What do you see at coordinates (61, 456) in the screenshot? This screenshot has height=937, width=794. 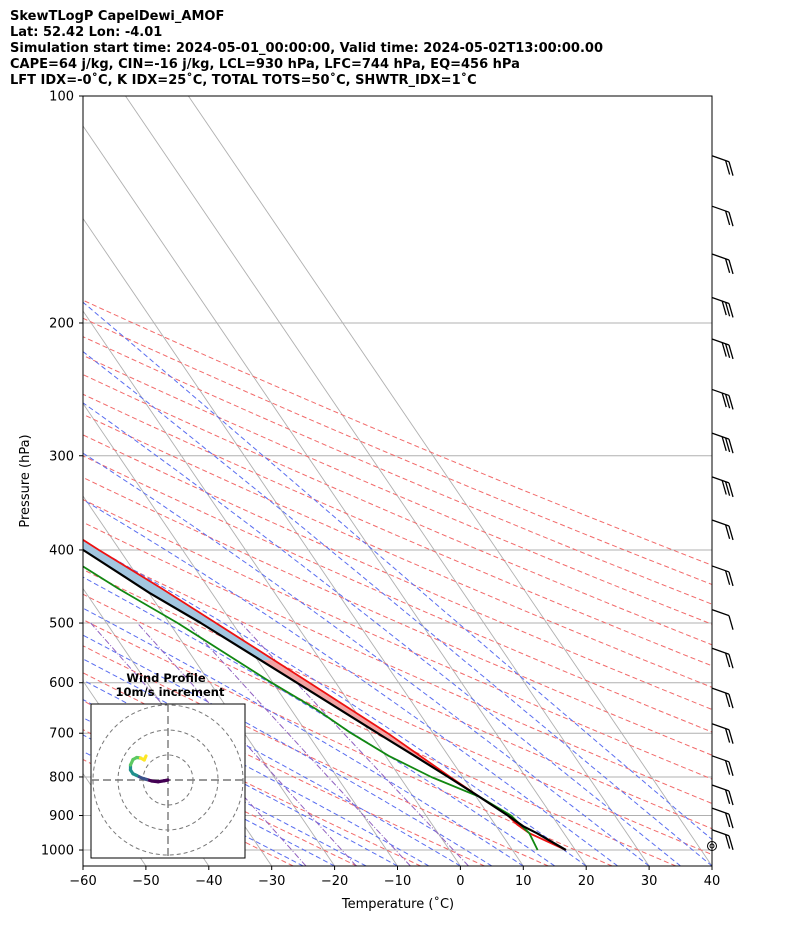 I see `y-tick-label: 300` at bounding box center [61, 456].